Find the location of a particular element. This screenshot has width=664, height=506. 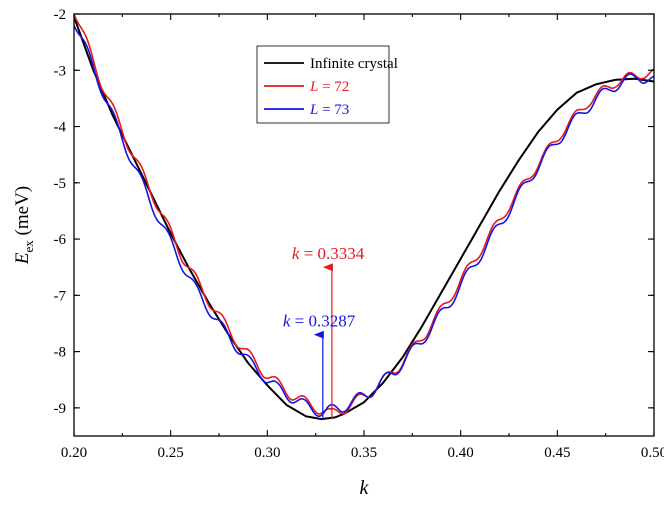

legend-label-var-1: L is located at coordinates (313, 87).